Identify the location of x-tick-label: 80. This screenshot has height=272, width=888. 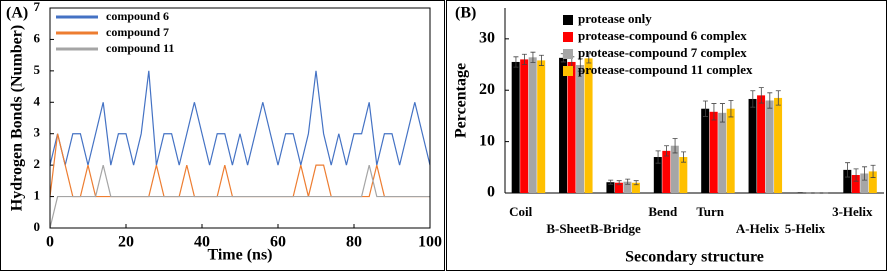
(354, 242).